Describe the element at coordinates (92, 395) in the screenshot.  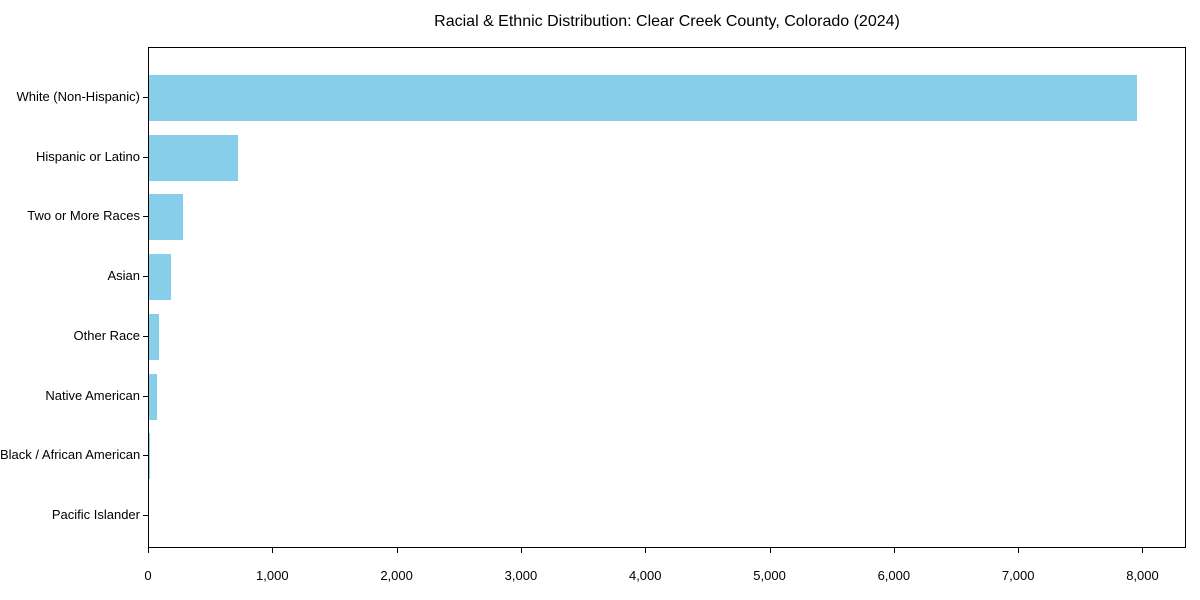
I see `y-tick-label-native-american: Native American` at that location.